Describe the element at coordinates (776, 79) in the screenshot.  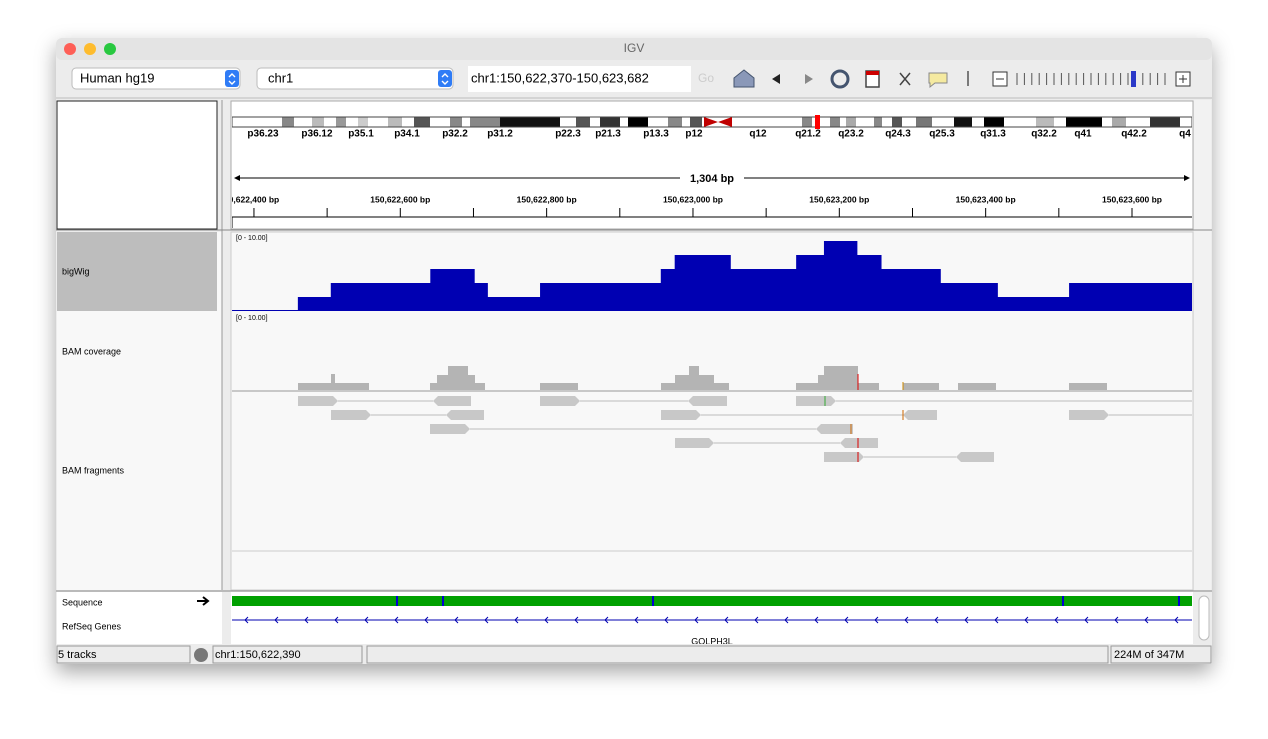
I see `back-button` at that location.